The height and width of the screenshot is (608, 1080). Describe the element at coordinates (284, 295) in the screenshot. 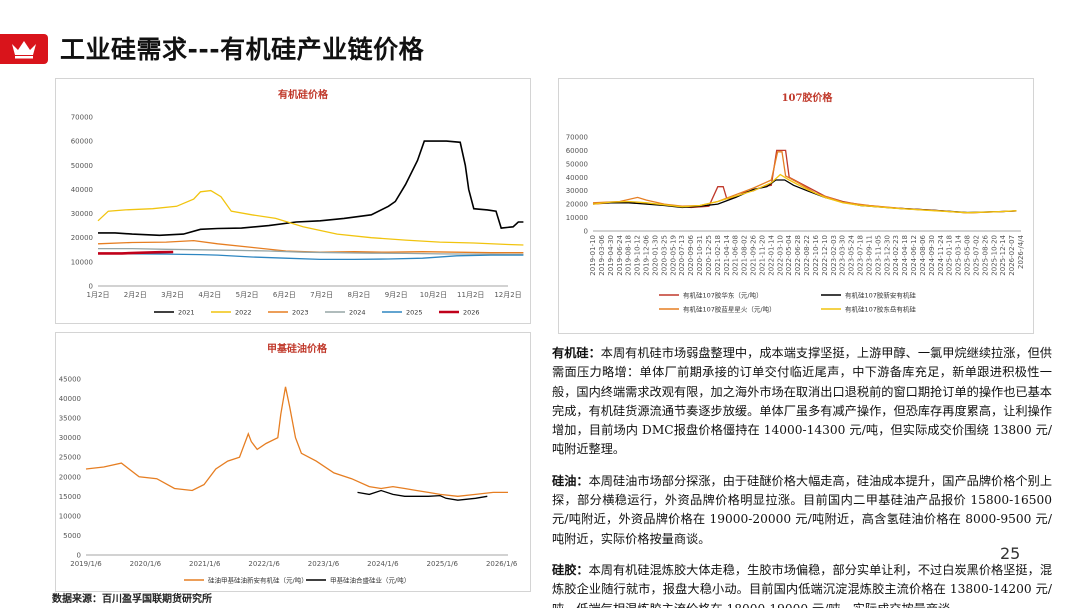

I see `x-tick-label: 6月2日` at that location.